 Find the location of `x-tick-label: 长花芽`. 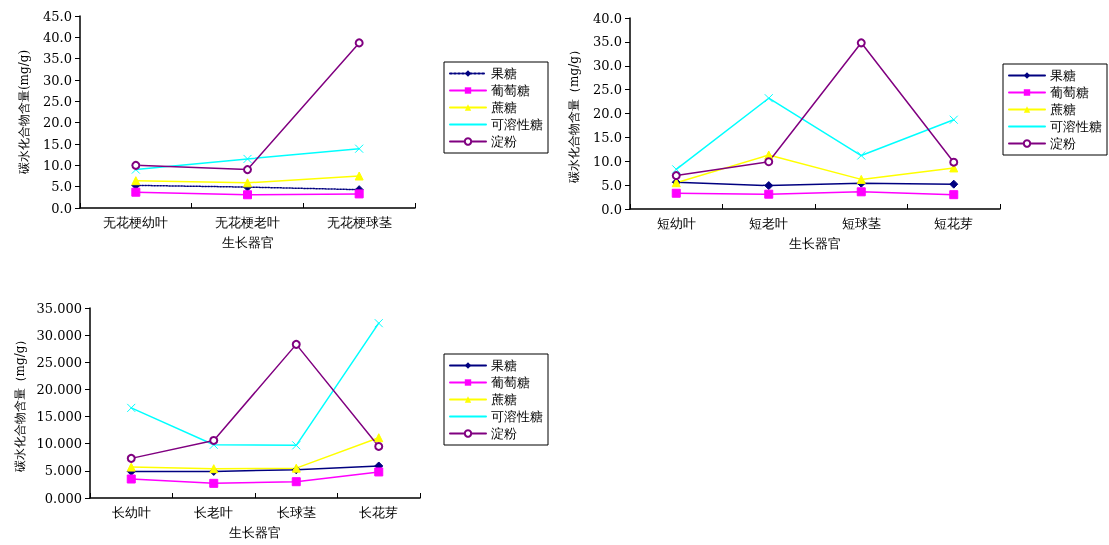

x-tick-label: 长花芽 is located at coordinates (379, 512).